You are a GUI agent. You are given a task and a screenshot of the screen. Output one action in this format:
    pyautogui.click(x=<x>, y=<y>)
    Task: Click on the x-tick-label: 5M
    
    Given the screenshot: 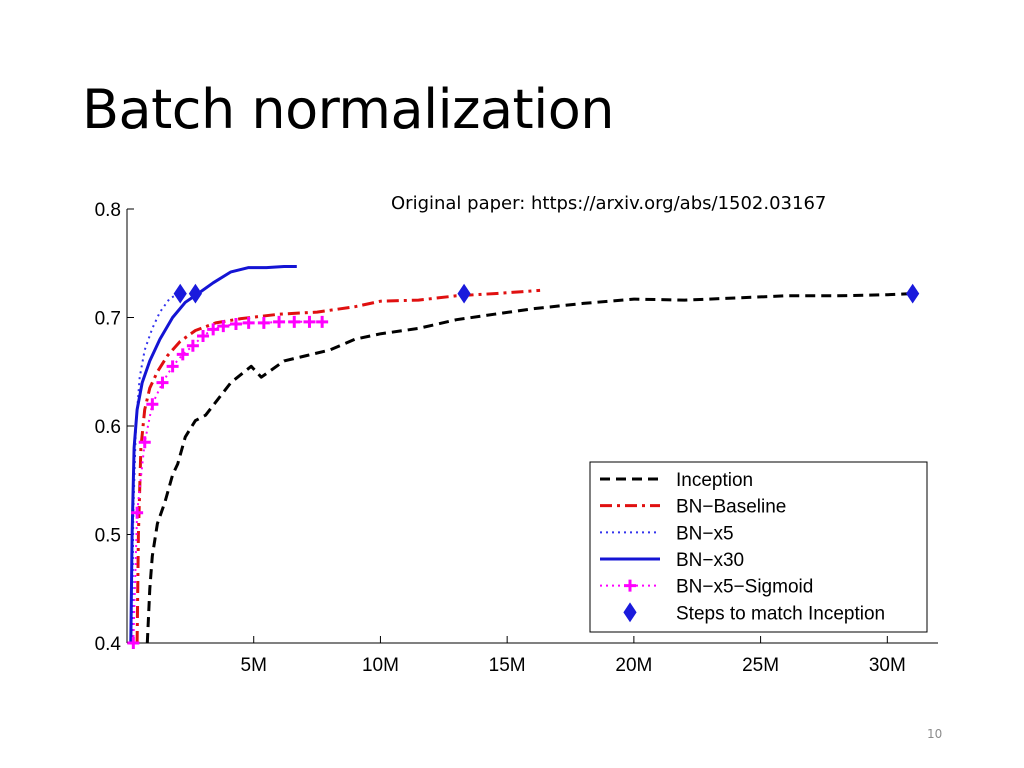 What is the action you would take?
    pyautogui.click(x=254, y=665)
    